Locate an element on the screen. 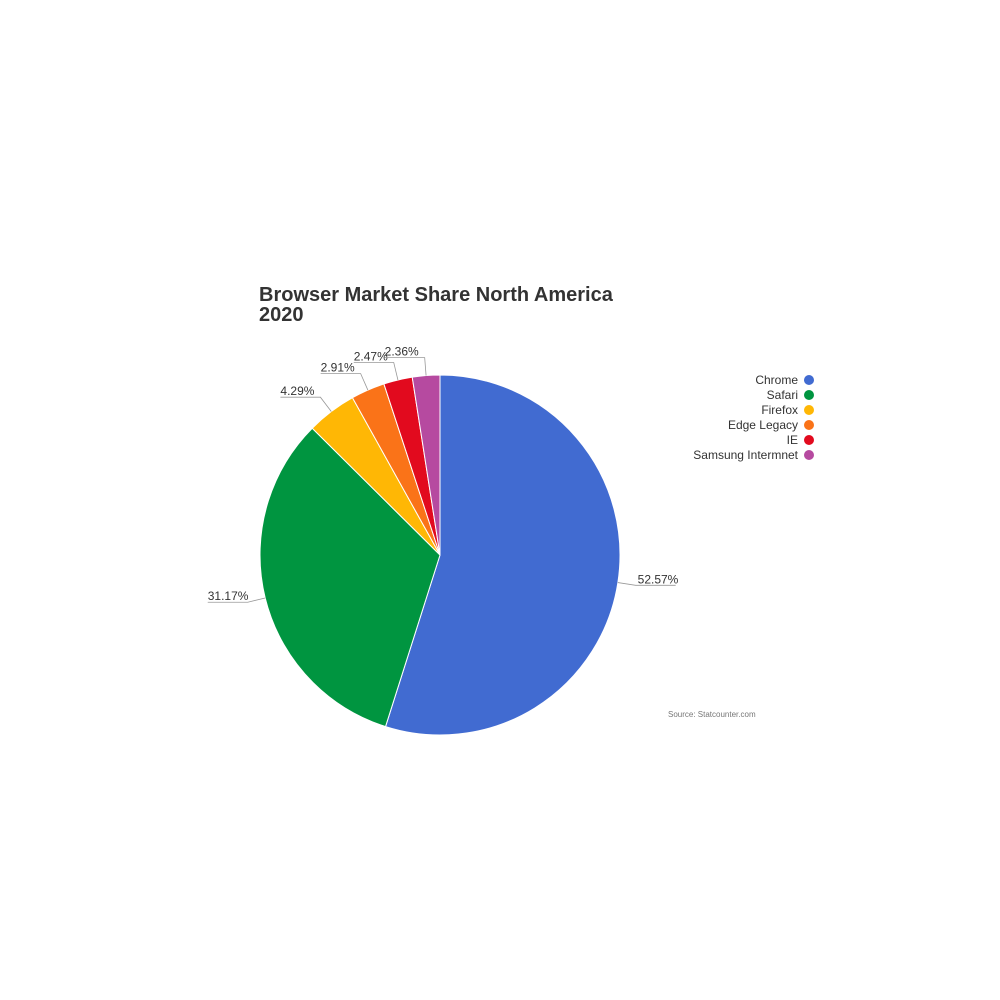 The image size is (1000, 1000). legend-label-safari: Safari is located at coordinates (782, 395).